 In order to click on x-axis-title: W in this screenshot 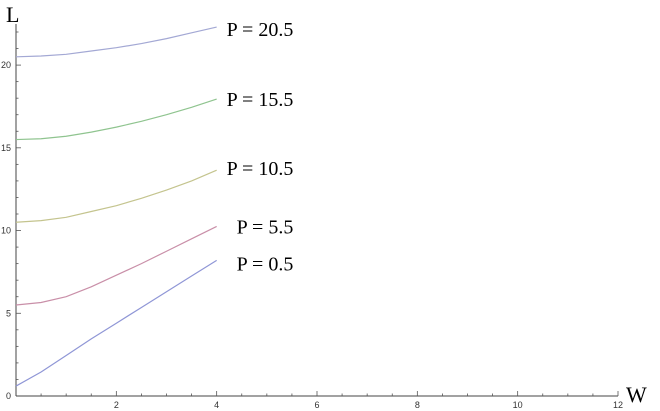, I will do `click(636, 394)`.